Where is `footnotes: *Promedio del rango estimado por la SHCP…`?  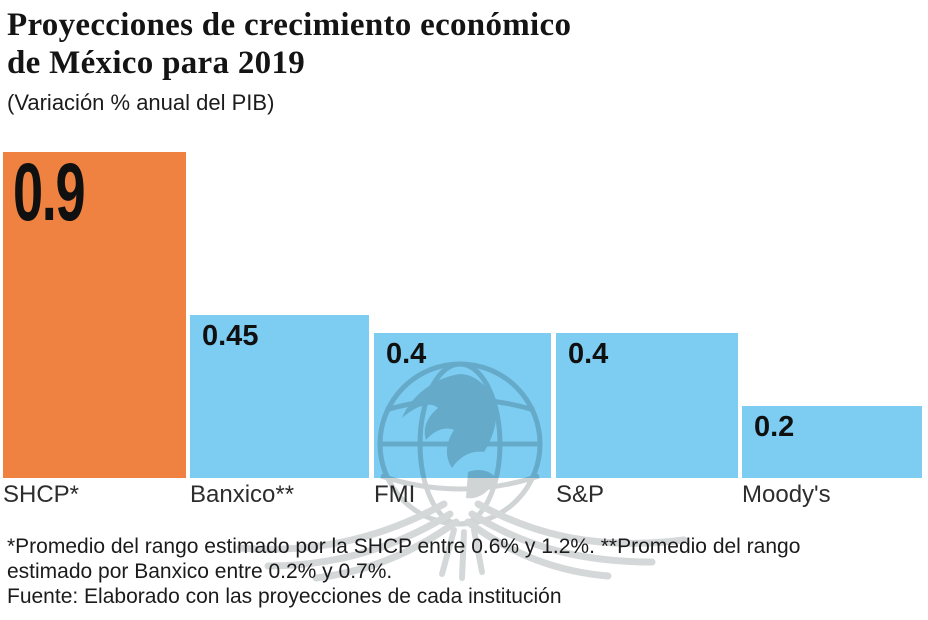 footnotes: *Promedio del rango estimado por la SHCP… is located at coordinates (424, 571).